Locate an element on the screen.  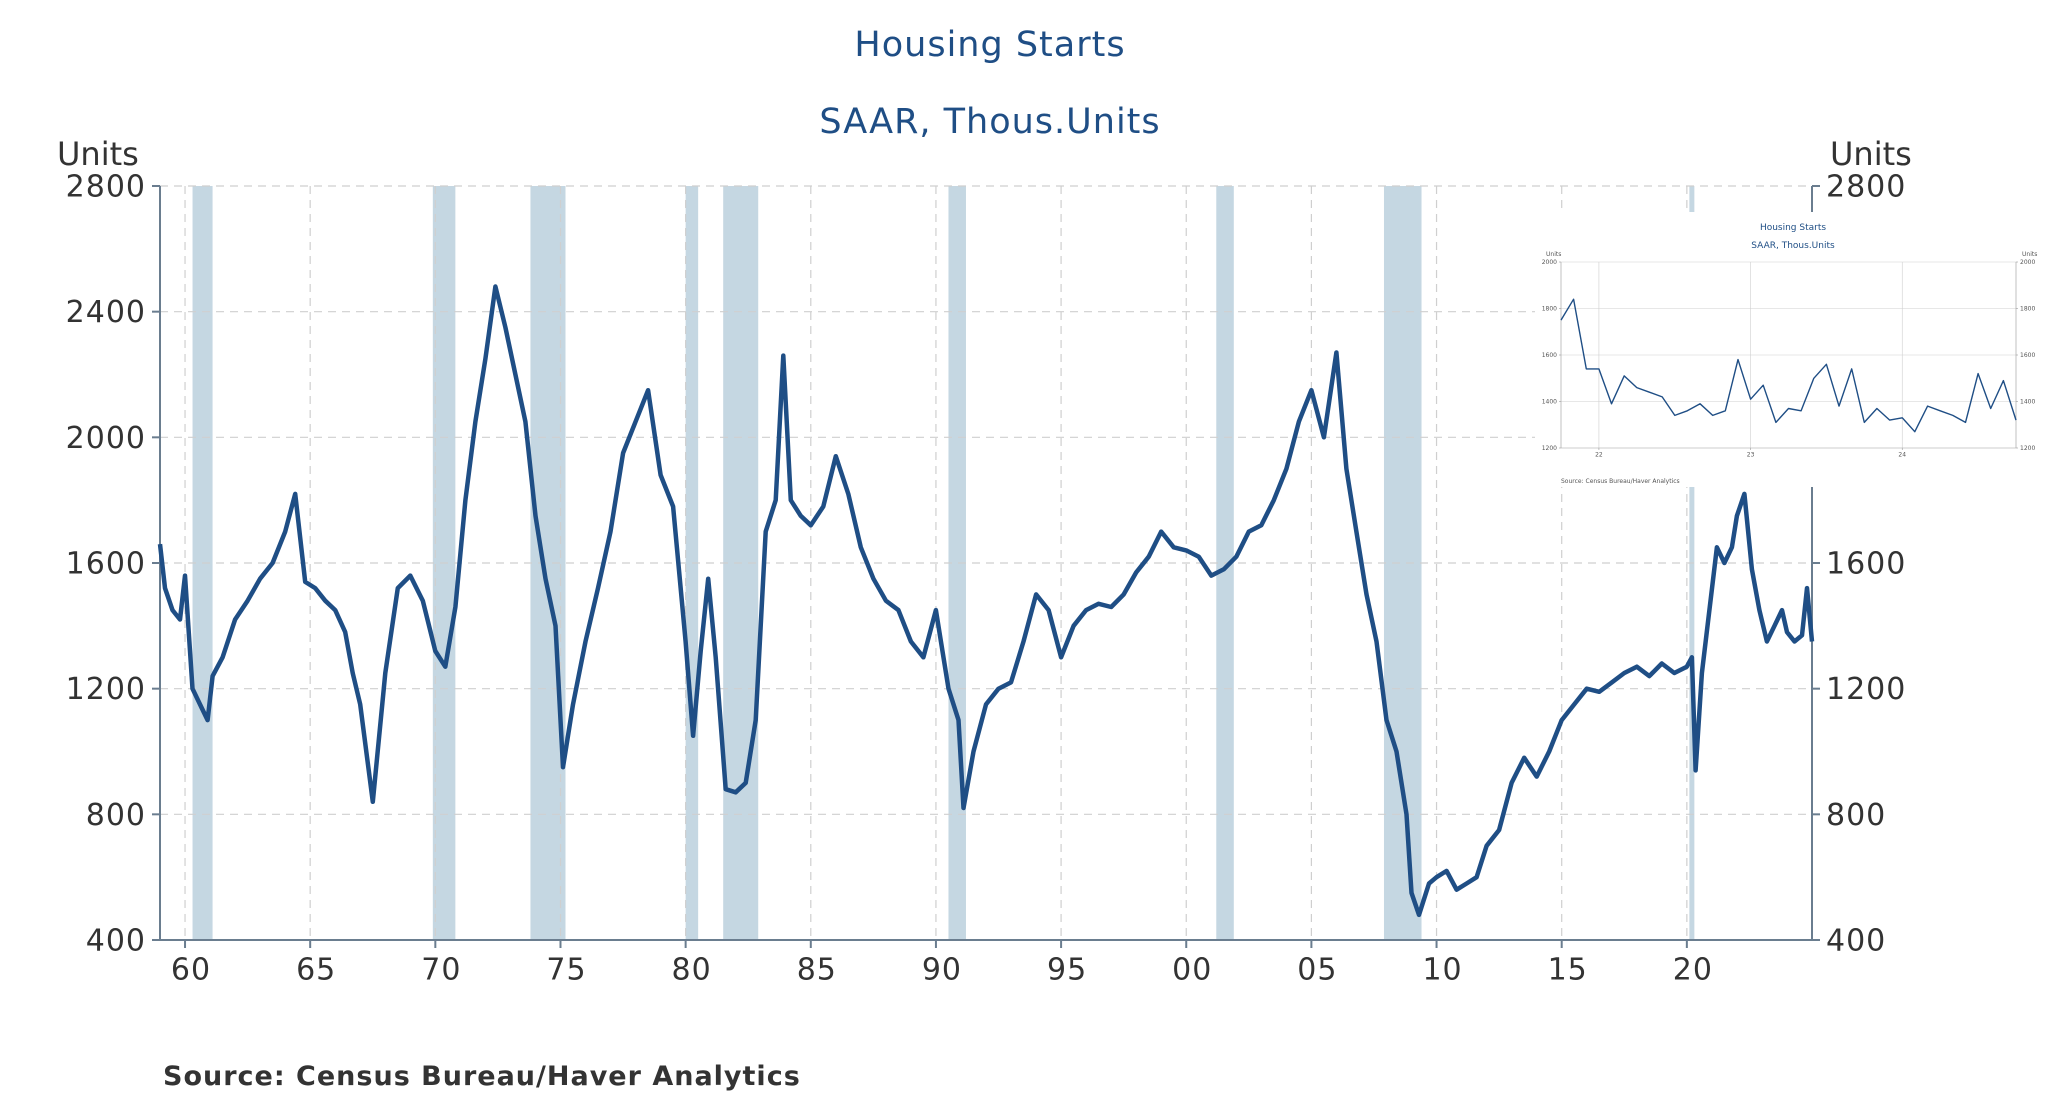
left-axis-unit-label: Units is located at coordinates (98, 154).